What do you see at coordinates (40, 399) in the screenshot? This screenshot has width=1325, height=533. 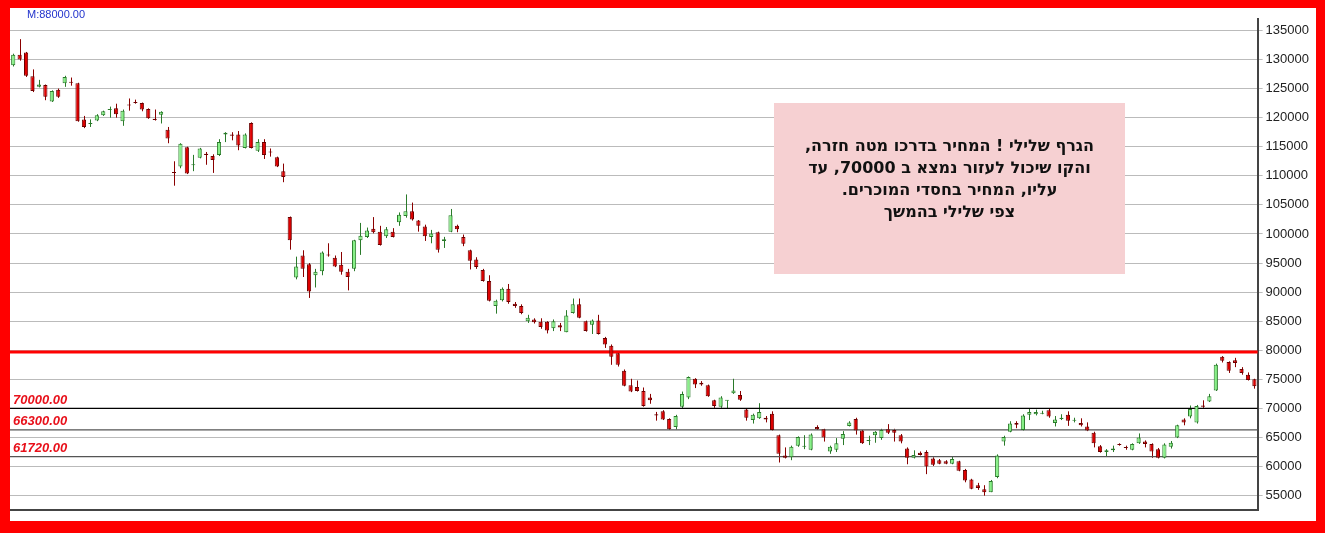 I see `ref-line-label: 70000.00` at bounding box center [40, 399].